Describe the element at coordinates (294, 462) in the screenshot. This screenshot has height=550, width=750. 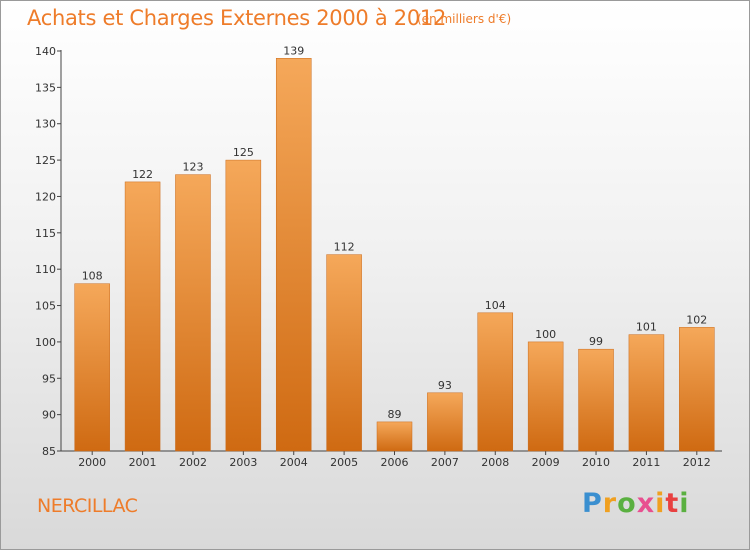
I see `x-tick-label: 2004` at that location.